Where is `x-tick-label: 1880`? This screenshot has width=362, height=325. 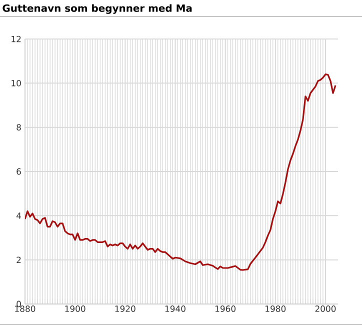 x-tick-label: 1880 is located at coordinates (25, 309).